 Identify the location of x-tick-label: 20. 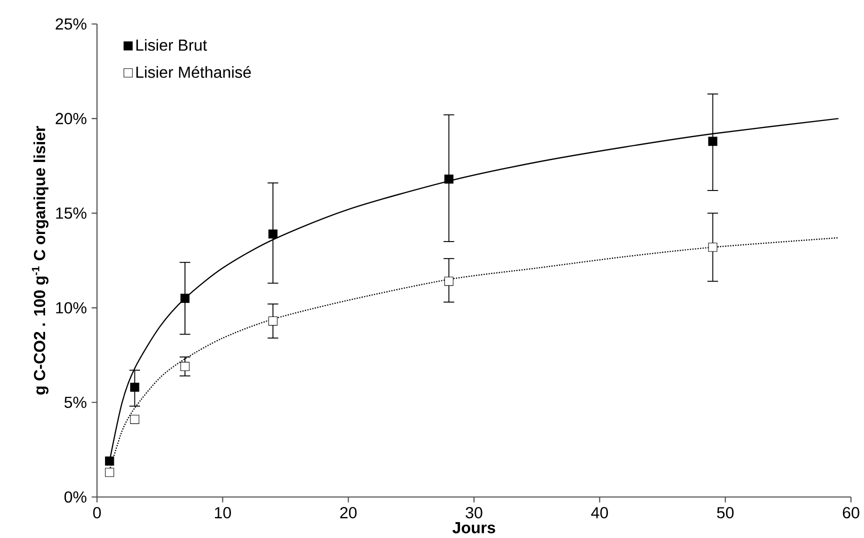
(348, 512).